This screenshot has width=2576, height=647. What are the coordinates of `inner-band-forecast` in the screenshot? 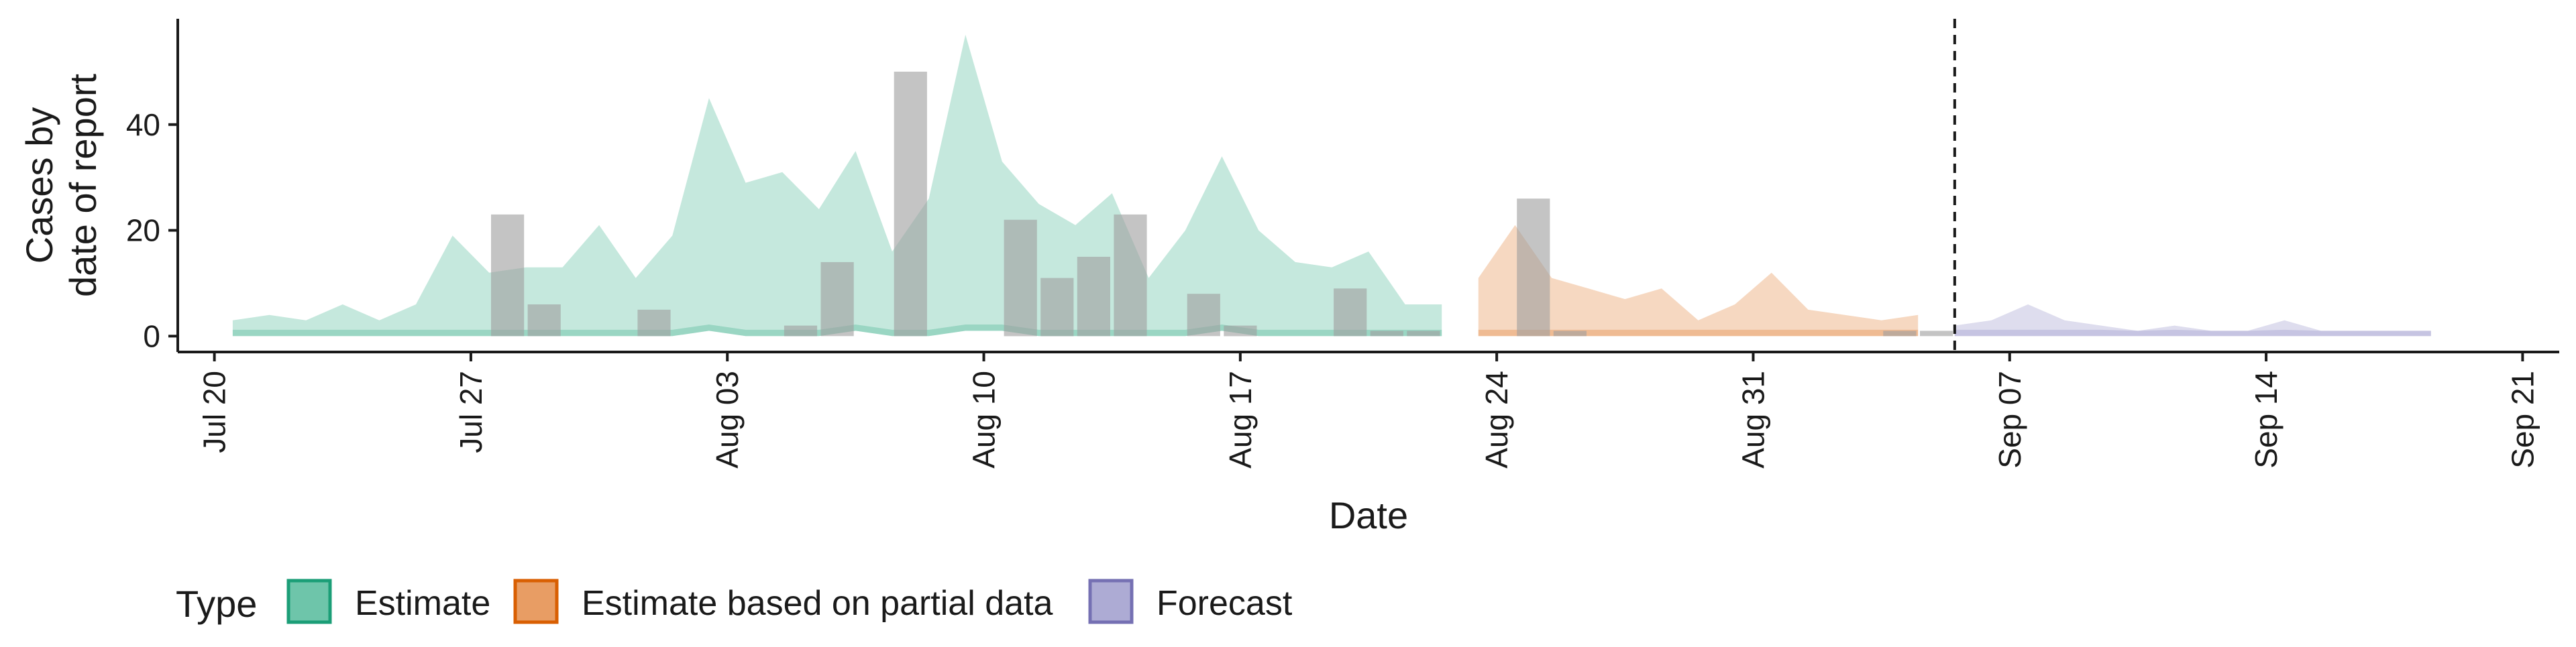 It's located at (2192, 333).